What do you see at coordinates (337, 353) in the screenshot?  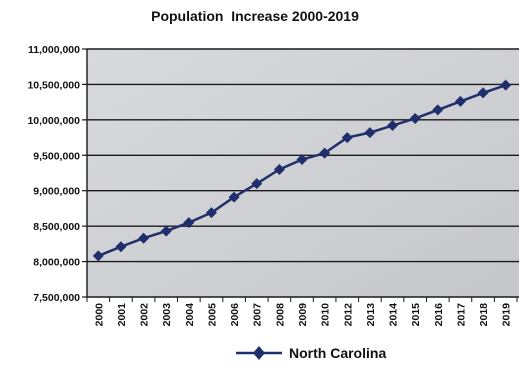 I see `legend-label: North Carolina` at bounding box center [337, 353].